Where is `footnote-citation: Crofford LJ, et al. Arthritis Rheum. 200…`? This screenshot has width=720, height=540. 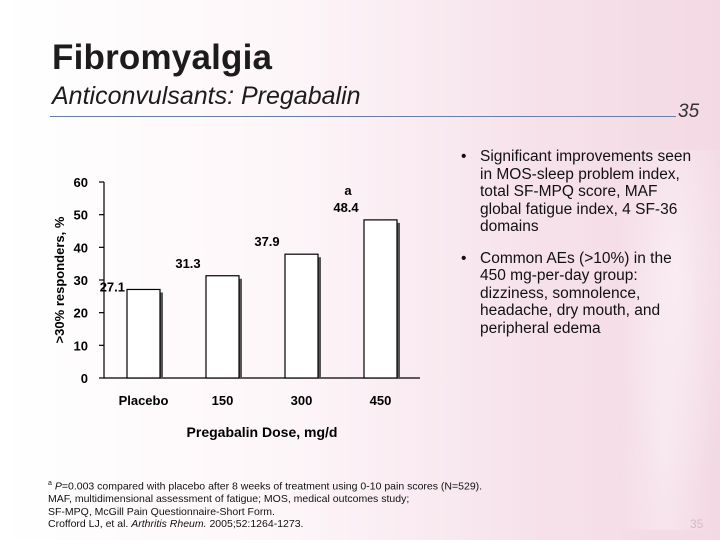
footnote-citation: Crofford LJ, et al. Arthritis Rheum. 200… is located at coordinates (353, 524).